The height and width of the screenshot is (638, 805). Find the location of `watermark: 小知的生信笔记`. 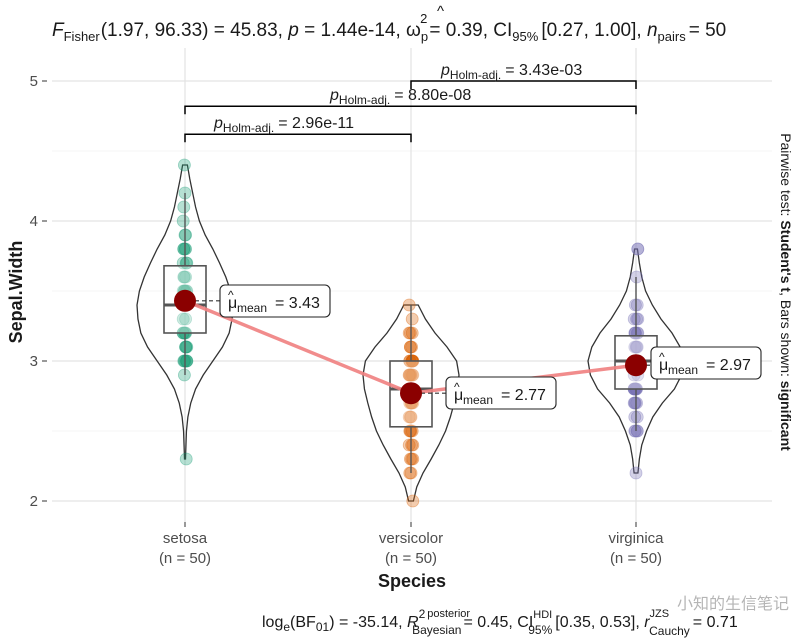

watermark: 小知的生信笔记 is located at coordinates (732, 603).